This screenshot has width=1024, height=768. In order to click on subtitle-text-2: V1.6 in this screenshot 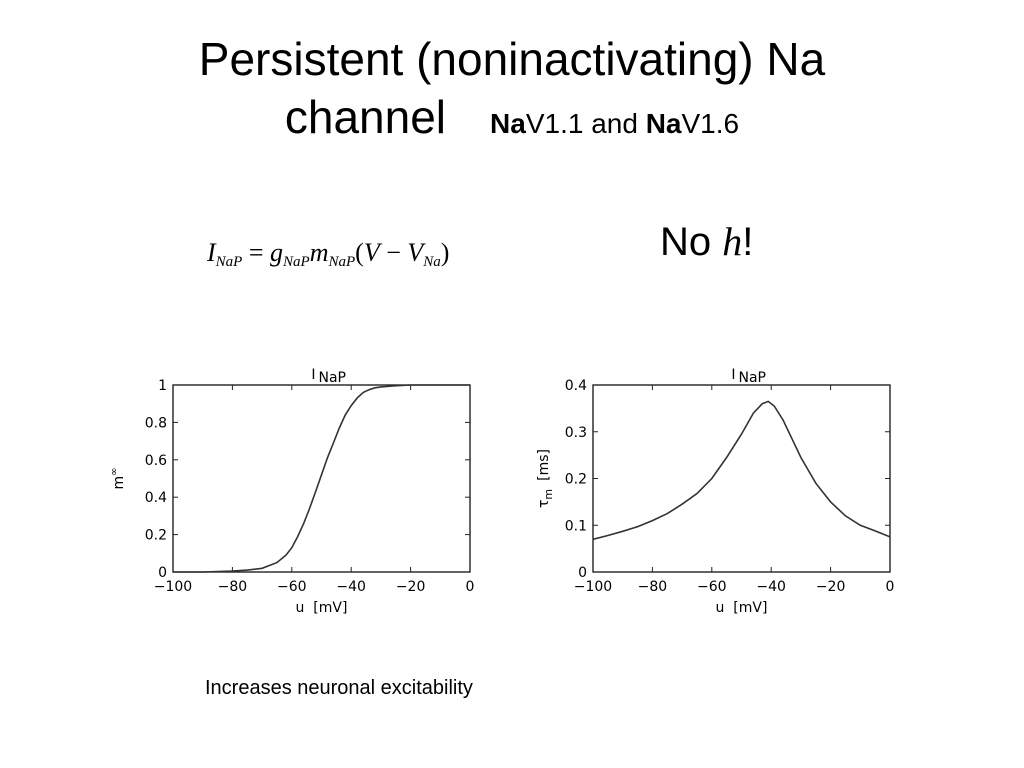, I will do `click(710, 123)`.